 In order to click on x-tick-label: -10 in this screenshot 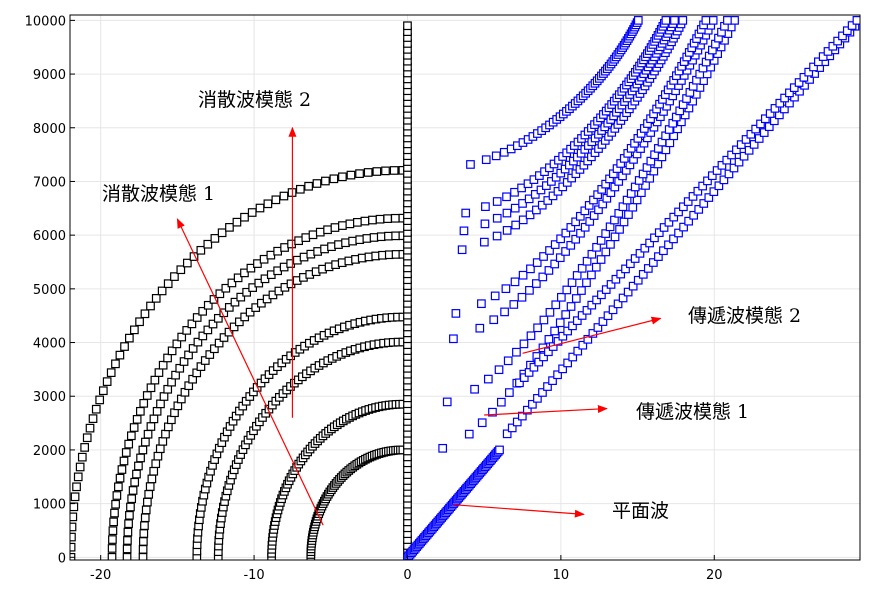, I will do `click(253, 575)`.